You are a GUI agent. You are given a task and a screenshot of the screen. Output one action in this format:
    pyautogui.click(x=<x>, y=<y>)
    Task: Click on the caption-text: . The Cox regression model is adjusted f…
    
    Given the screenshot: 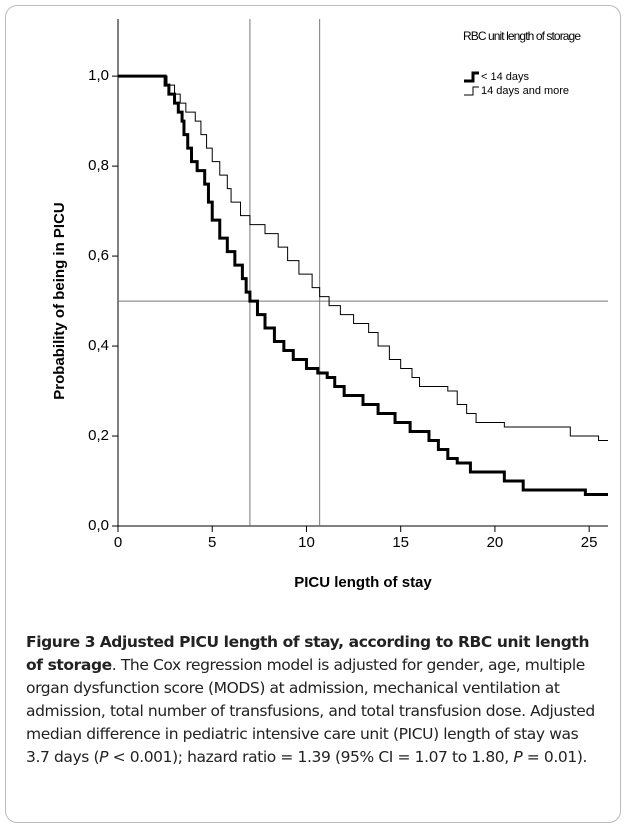 What is the action you would take?
    pyautogui.click(x=310, y=711)
    